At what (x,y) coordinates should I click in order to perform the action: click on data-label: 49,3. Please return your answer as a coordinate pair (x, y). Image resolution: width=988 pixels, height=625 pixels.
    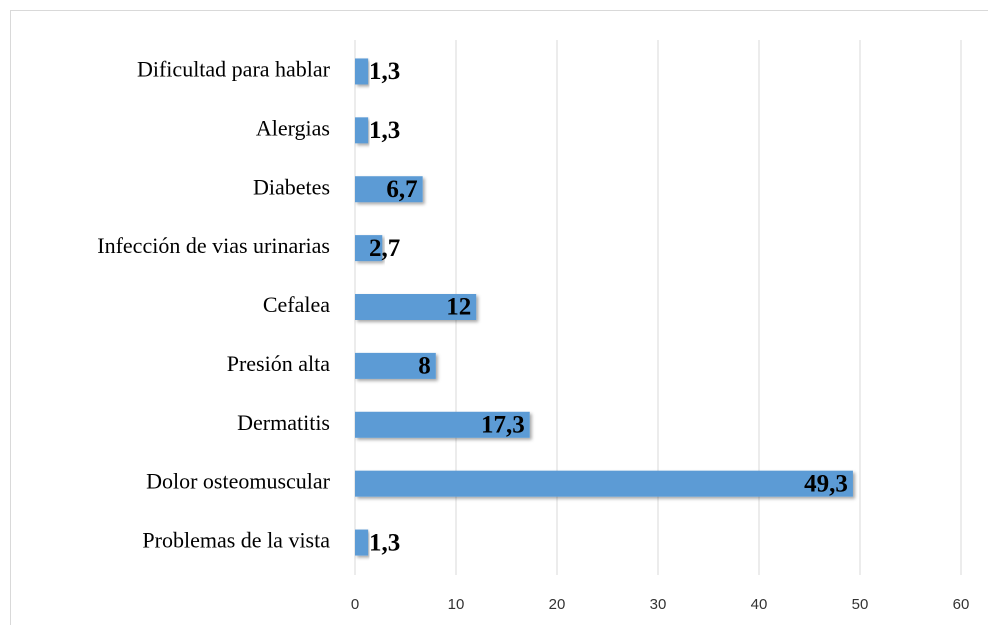
    Looking at the image, I should click on (826, 483).